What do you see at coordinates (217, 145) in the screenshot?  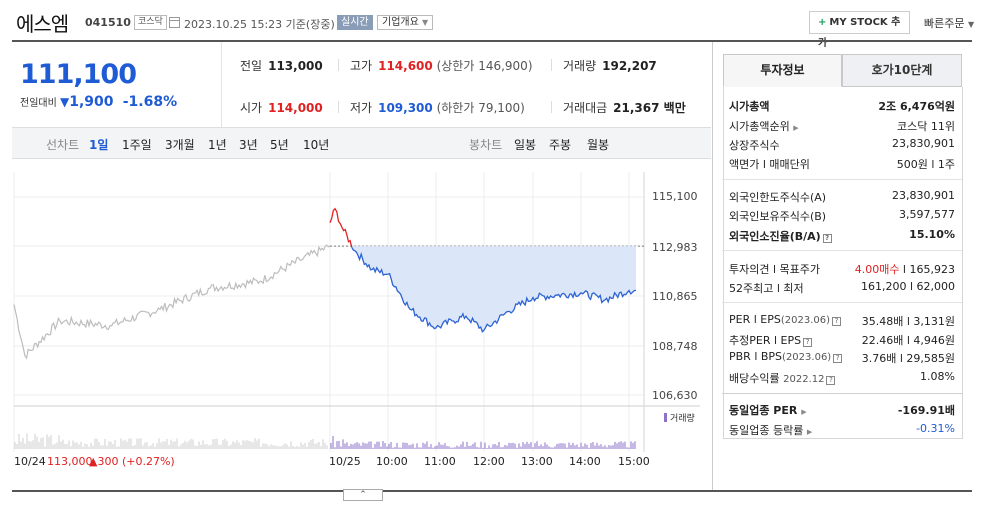 I see `tab-1year: 1년` at bounding box center [217, 145].